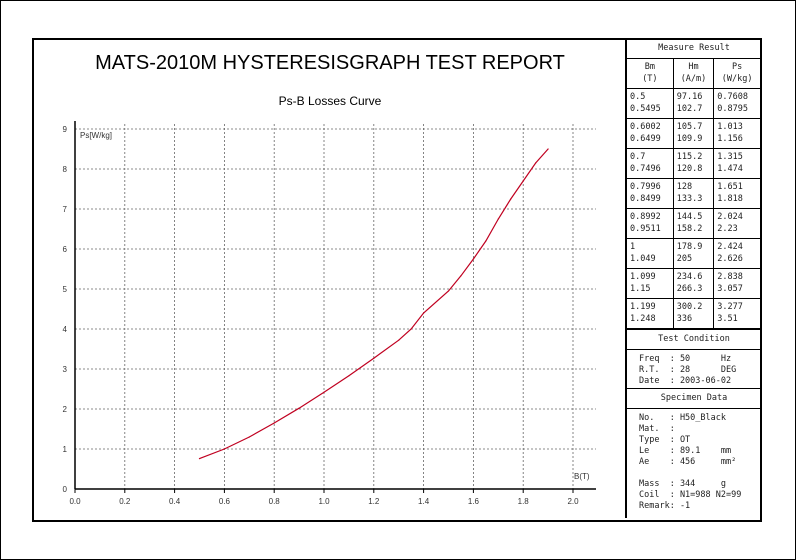 The height and width of the screenshot is (560, 796). What do you see at coordinates (688, 462) in the screenshot?
I see `info-line: Ae : 456 mm²` at bounding box center [688, 462].